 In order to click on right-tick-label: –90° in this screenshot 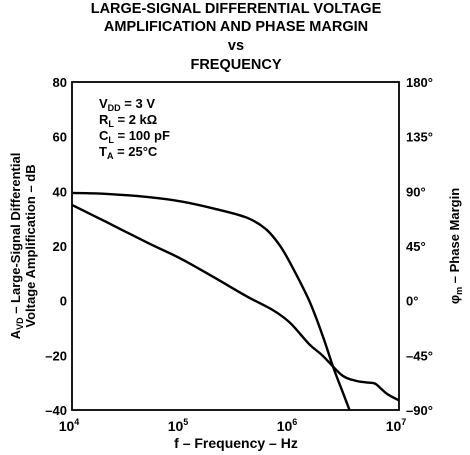, I will do `click(419, 410)`.